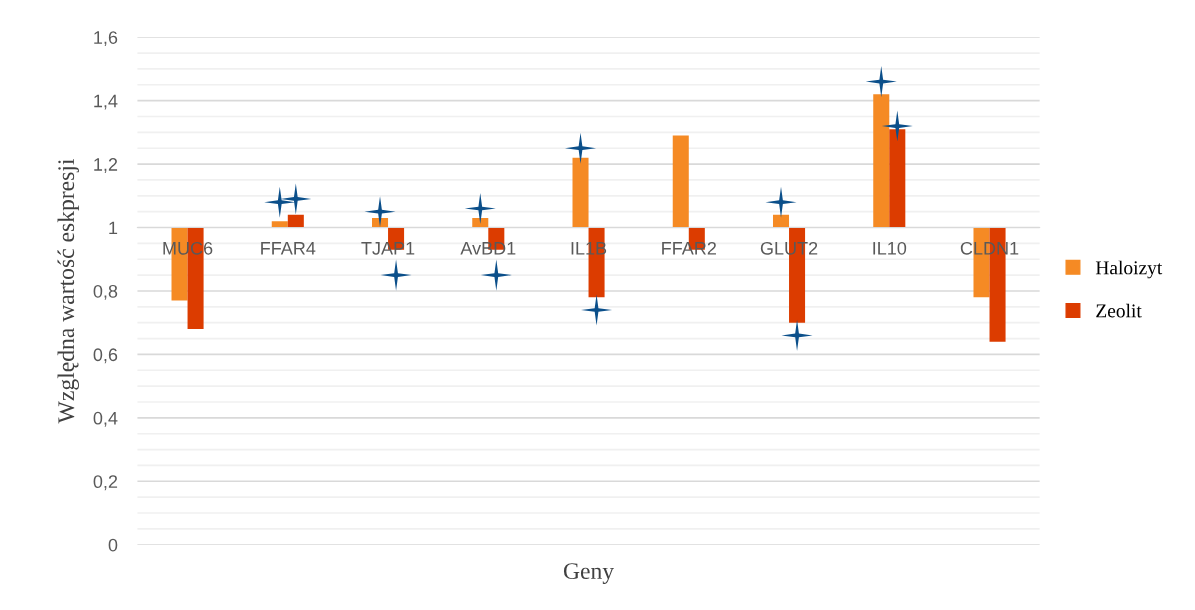 The width and height of the screenshot is (1195, 610). I want to click on legend-label: Zeolit, so click(1119, 310).